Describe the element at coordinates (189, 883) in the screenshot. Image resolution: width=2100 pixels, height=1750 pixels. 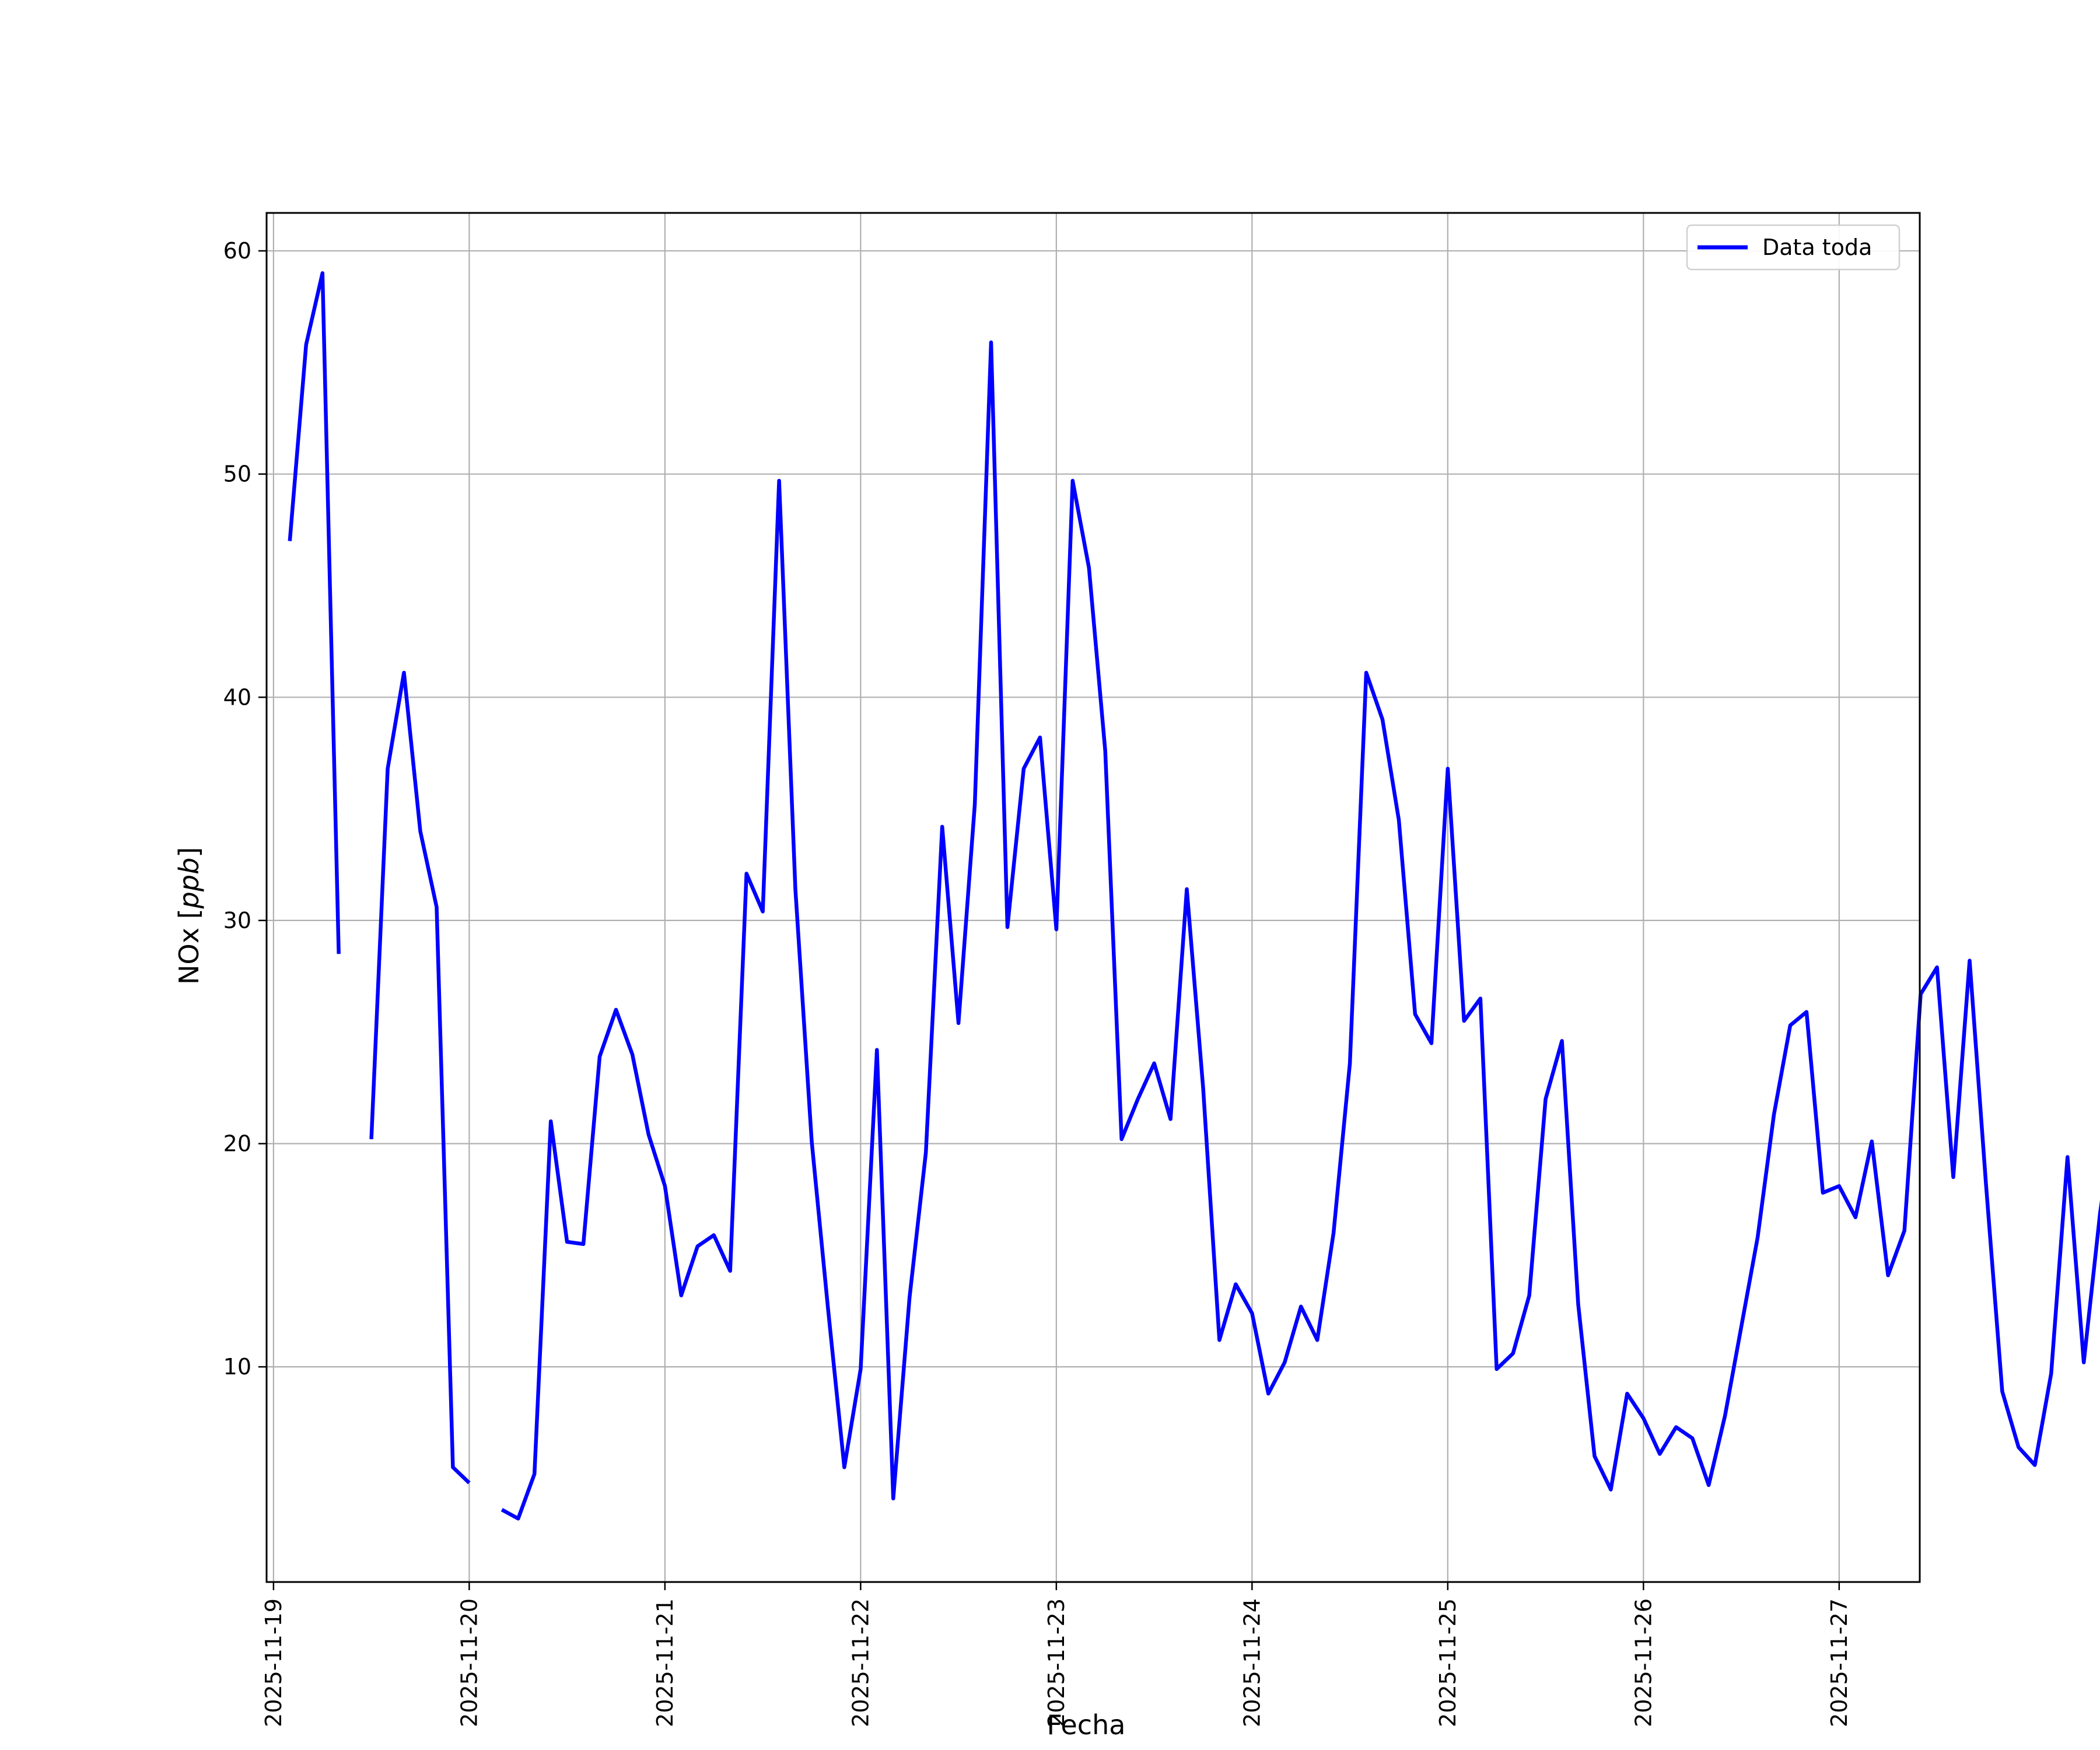
I see `y-axis-label-unit: ppb` at that location.